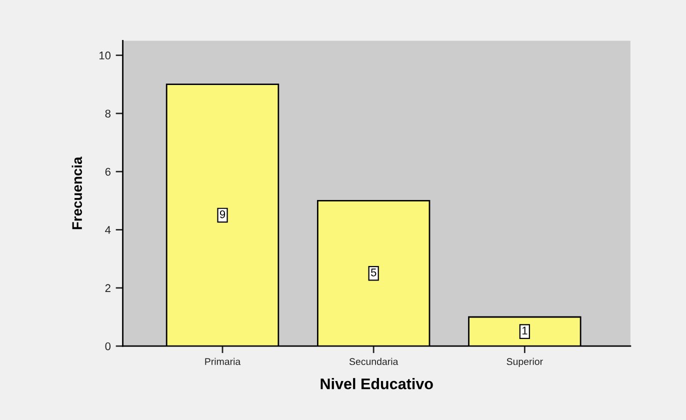  I want to click on x-tick-label: Superior, so click(524, 362).